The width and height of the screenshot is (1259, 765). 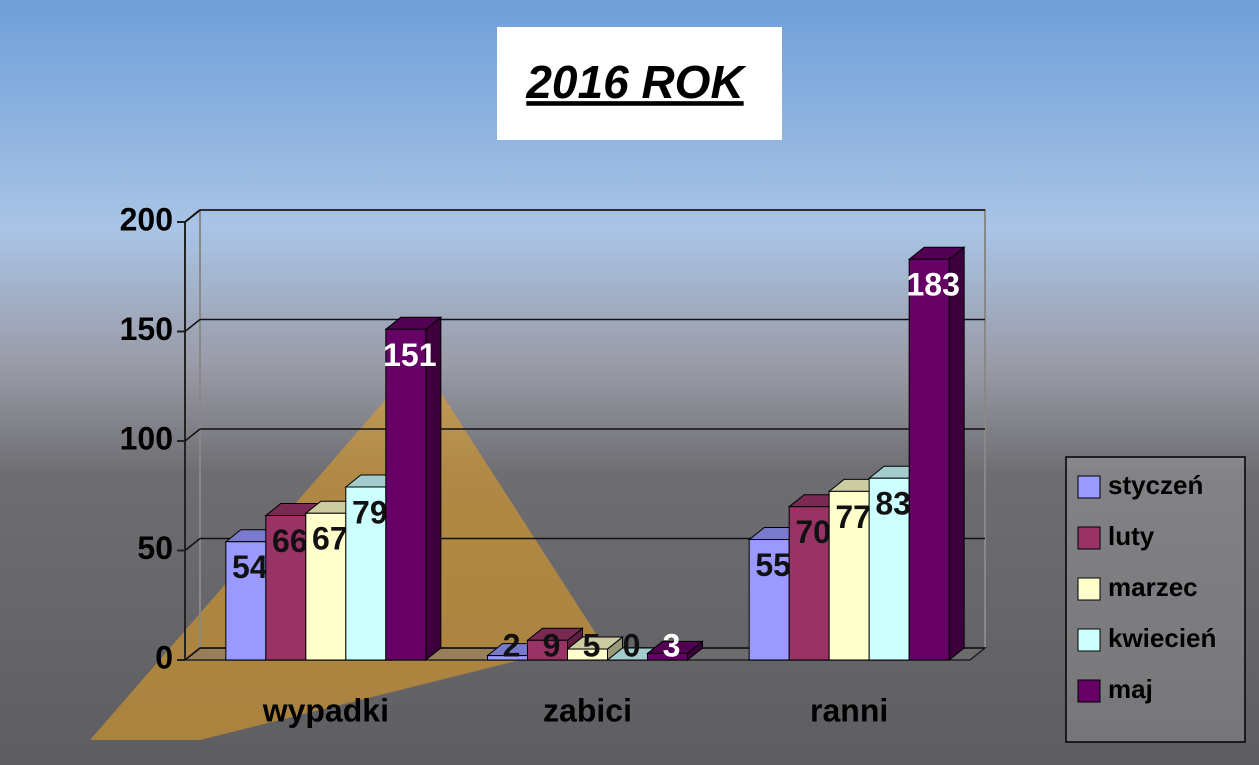 I want to click on x-tick-label: wypadki, so click(x=325, y=710).